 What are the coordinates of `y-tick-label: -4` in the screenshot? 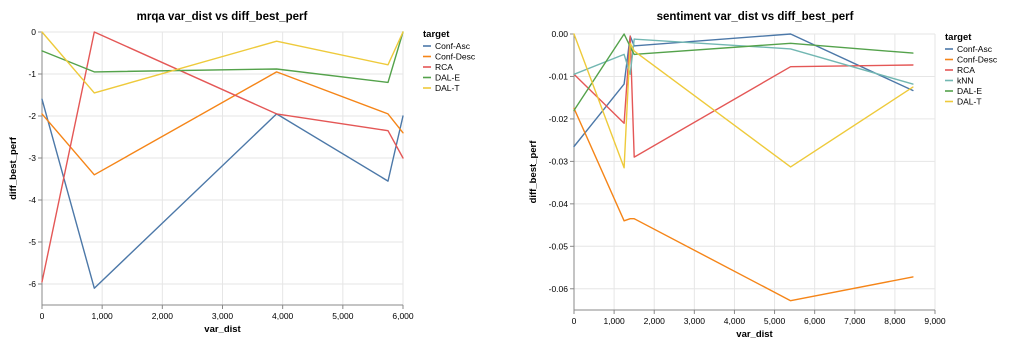 It's located at (32, 200).